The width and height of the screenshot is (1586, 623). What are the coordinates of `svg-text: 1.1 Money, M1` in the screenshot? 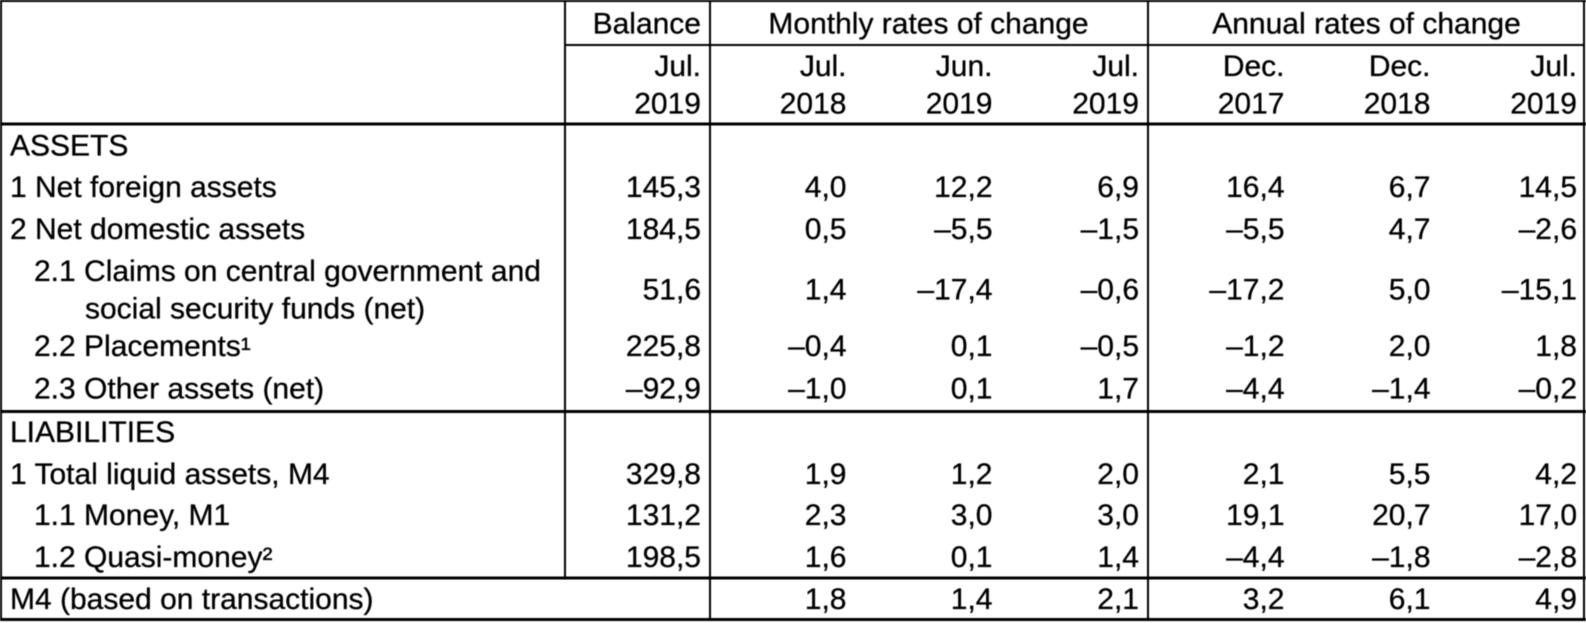 It's located at (132, 515).